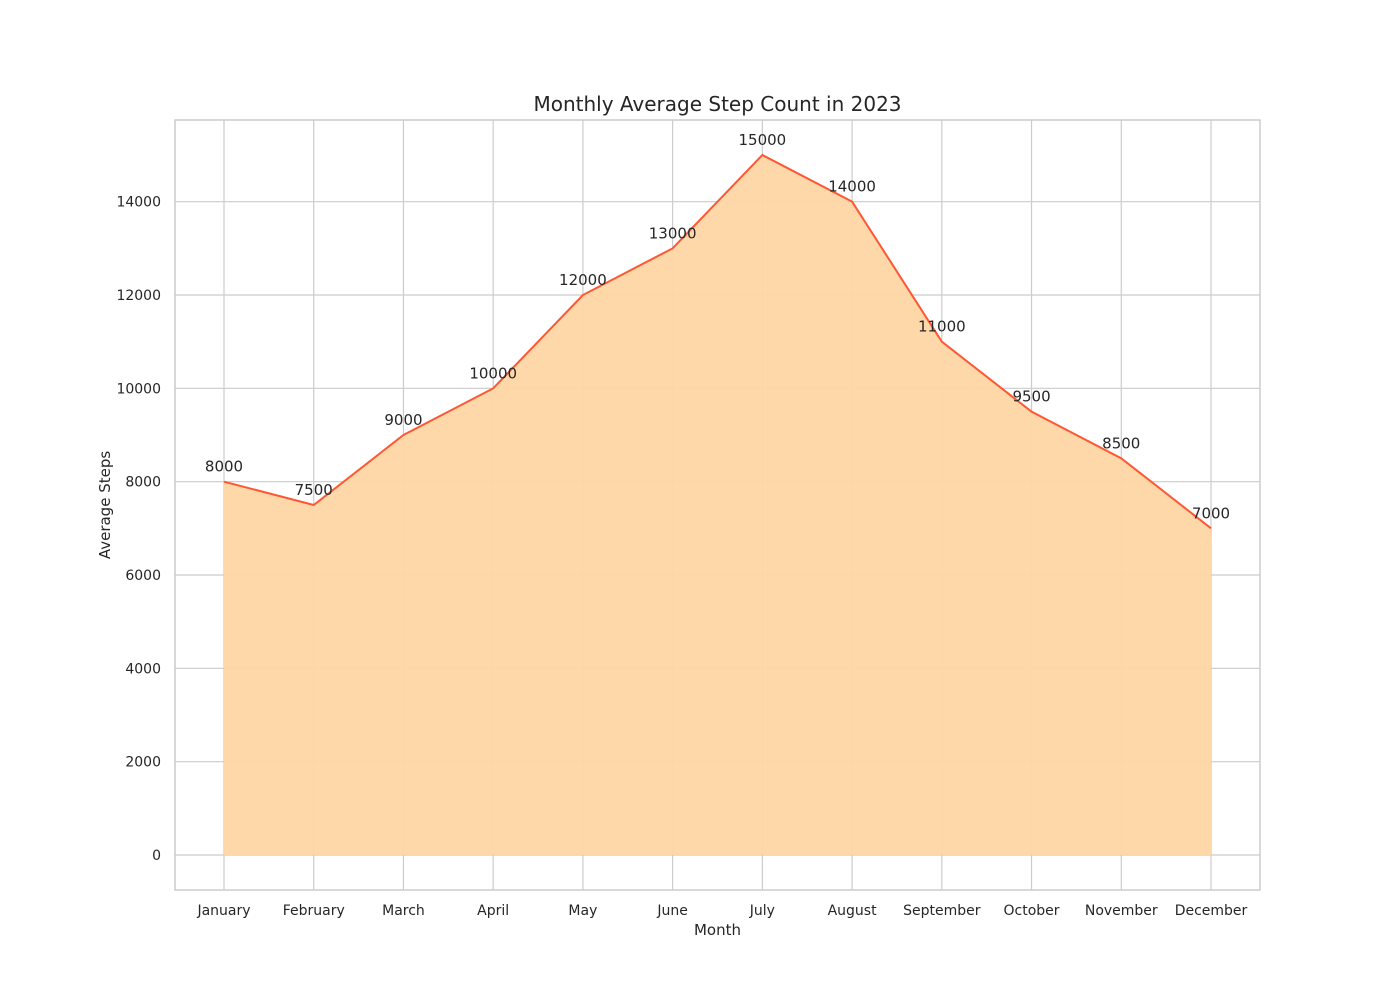 This screenshot has width=1400, height=1004. Describe the element at coordinates (224, 467) in the screenshot. I see `data-label: 8000` at that location.